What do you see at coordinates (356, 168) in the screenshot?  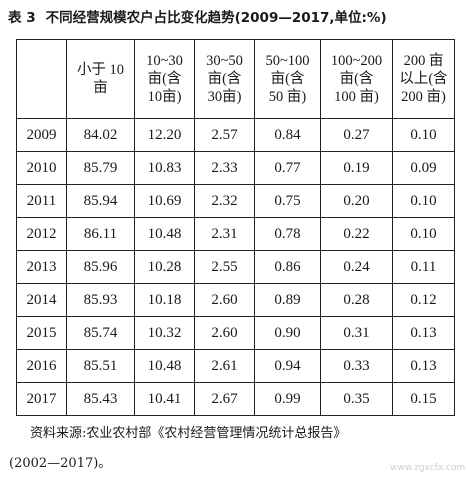 I see `value-cell: 0.19` at bounding box center [356, 168].